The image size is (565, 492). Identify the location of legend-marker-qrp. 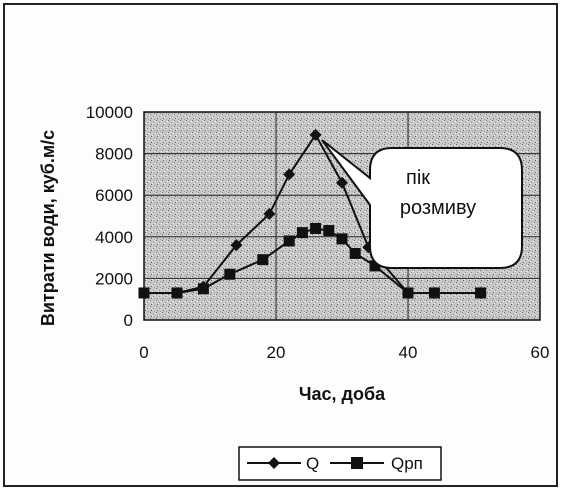
(357, 463).